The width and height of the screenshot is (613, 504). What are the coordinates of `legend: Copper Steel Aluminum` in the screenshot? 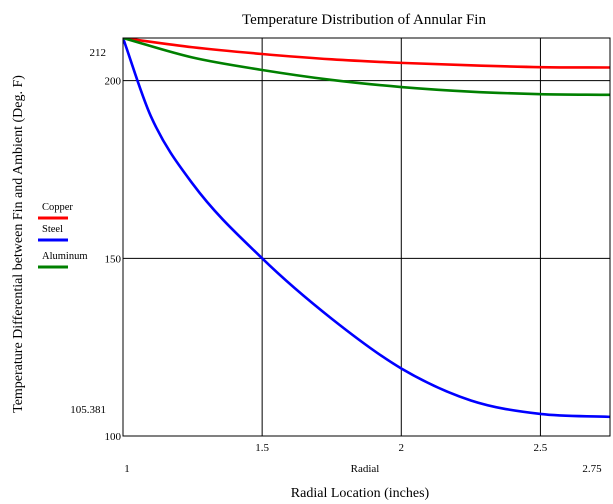 It's located at (63, 235).